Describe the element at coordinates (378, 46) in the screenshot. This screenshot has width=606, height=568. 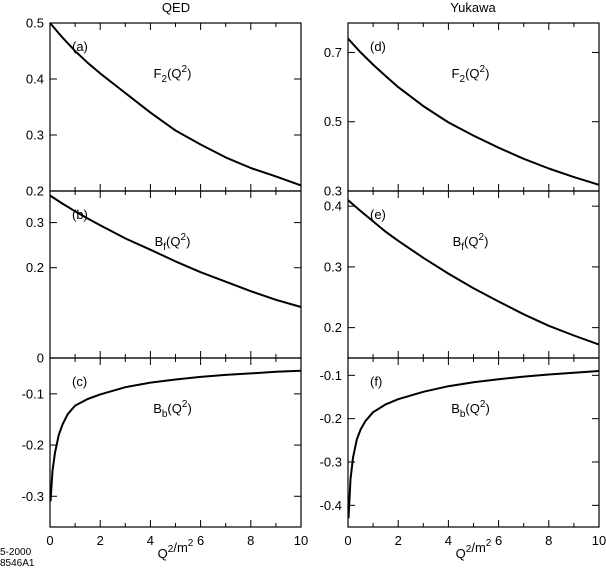
I see `panel-d-letter: (d)` at that location.